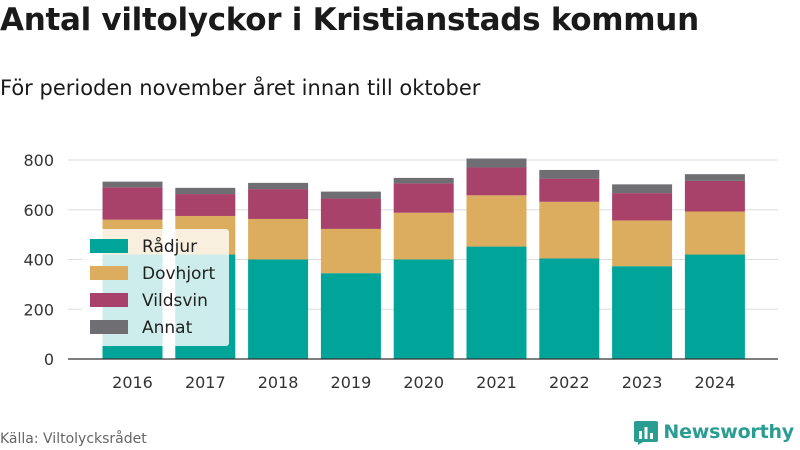 The height and width of the screenshot is (450, 800). I want to click on bar-stack-2021, so click(496, 258).